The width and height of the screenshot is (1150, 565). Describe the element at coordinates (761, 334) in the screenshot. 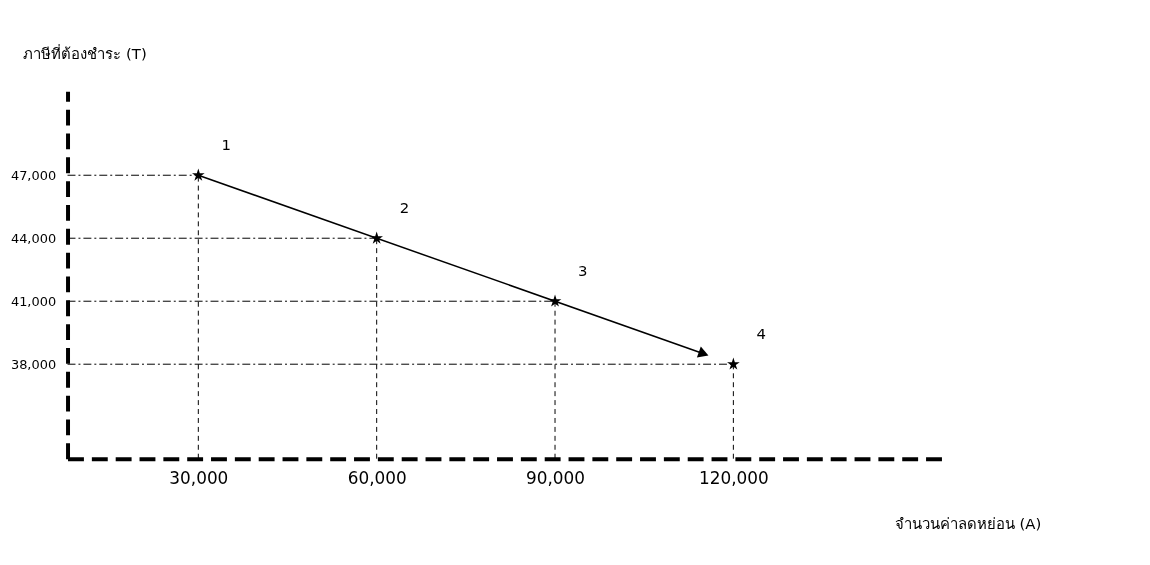

I see `annotation: 4` at that location.